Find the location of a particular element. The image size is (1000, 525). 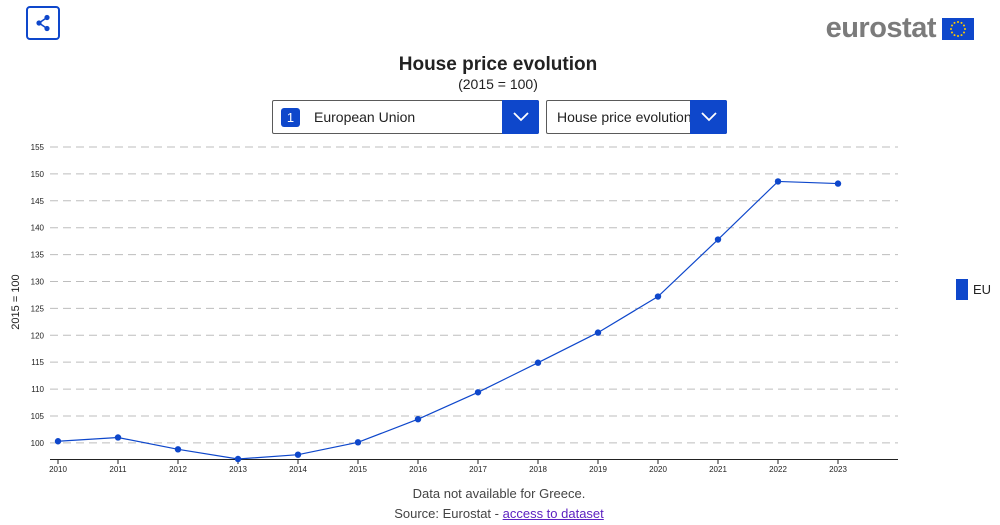

x-tick-label: 2017 is located at coordinates (478, 469).